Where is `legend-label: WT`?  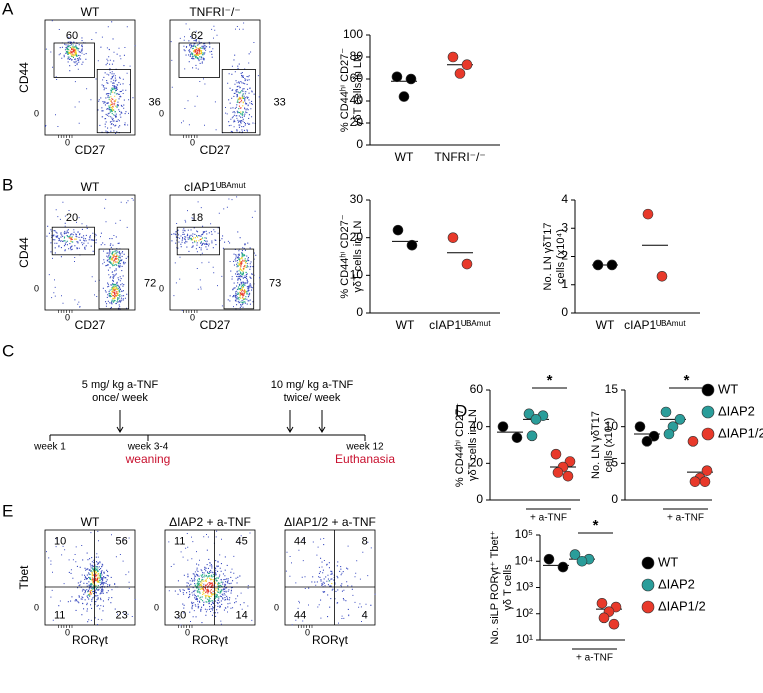 legend-label: WT is located at coordinates (728, 388).